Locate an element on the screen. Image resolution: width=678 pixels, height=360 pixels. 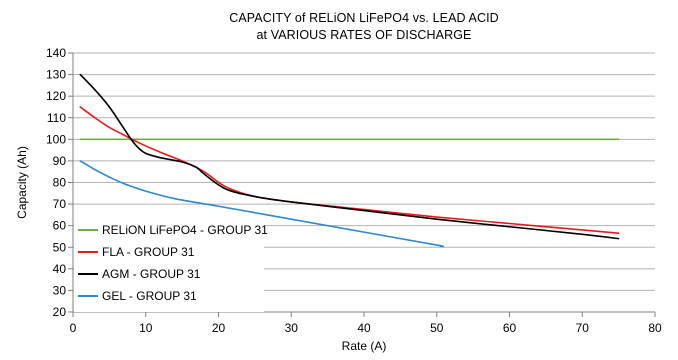
x-tick-label: 80 is located at coordinates (655, 328).